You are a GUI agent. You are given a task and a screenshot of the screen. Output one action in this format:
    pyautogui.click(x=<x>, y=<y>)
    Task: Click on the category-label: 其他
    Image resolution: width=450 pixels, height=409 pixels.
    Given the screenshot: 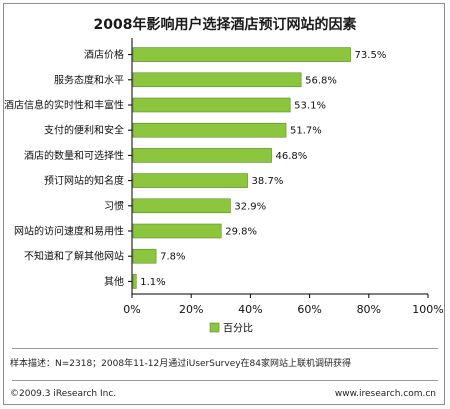 What is the action you would take?
    pyautogui.click(x=114, y=281)
    